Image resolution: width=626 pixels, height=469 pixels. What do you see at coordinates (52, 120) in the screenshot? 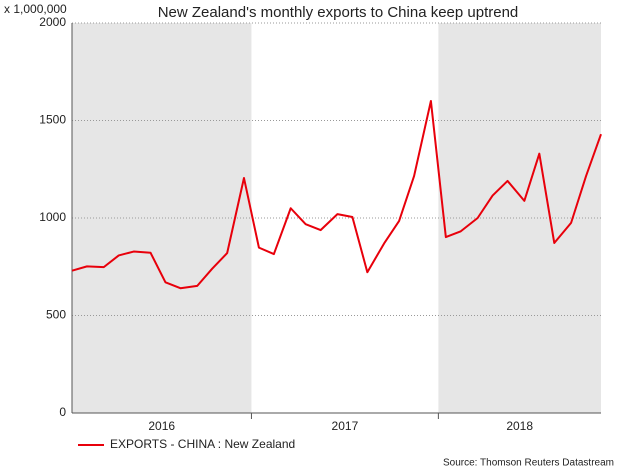
I see `y-tick-label: 1500` at bounding box center [52, 120].